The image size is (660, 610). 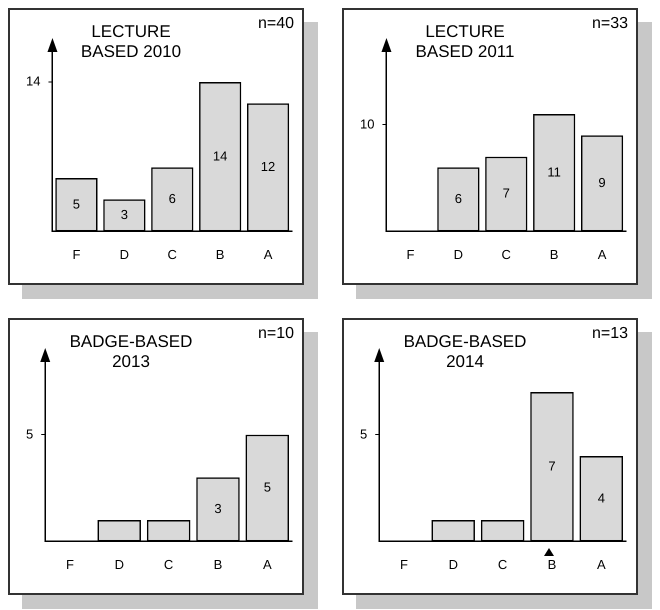 What do you see at coordinates (276, 24) in the screenshot?
I see `text: n=40` at bounding box center [276, 24].